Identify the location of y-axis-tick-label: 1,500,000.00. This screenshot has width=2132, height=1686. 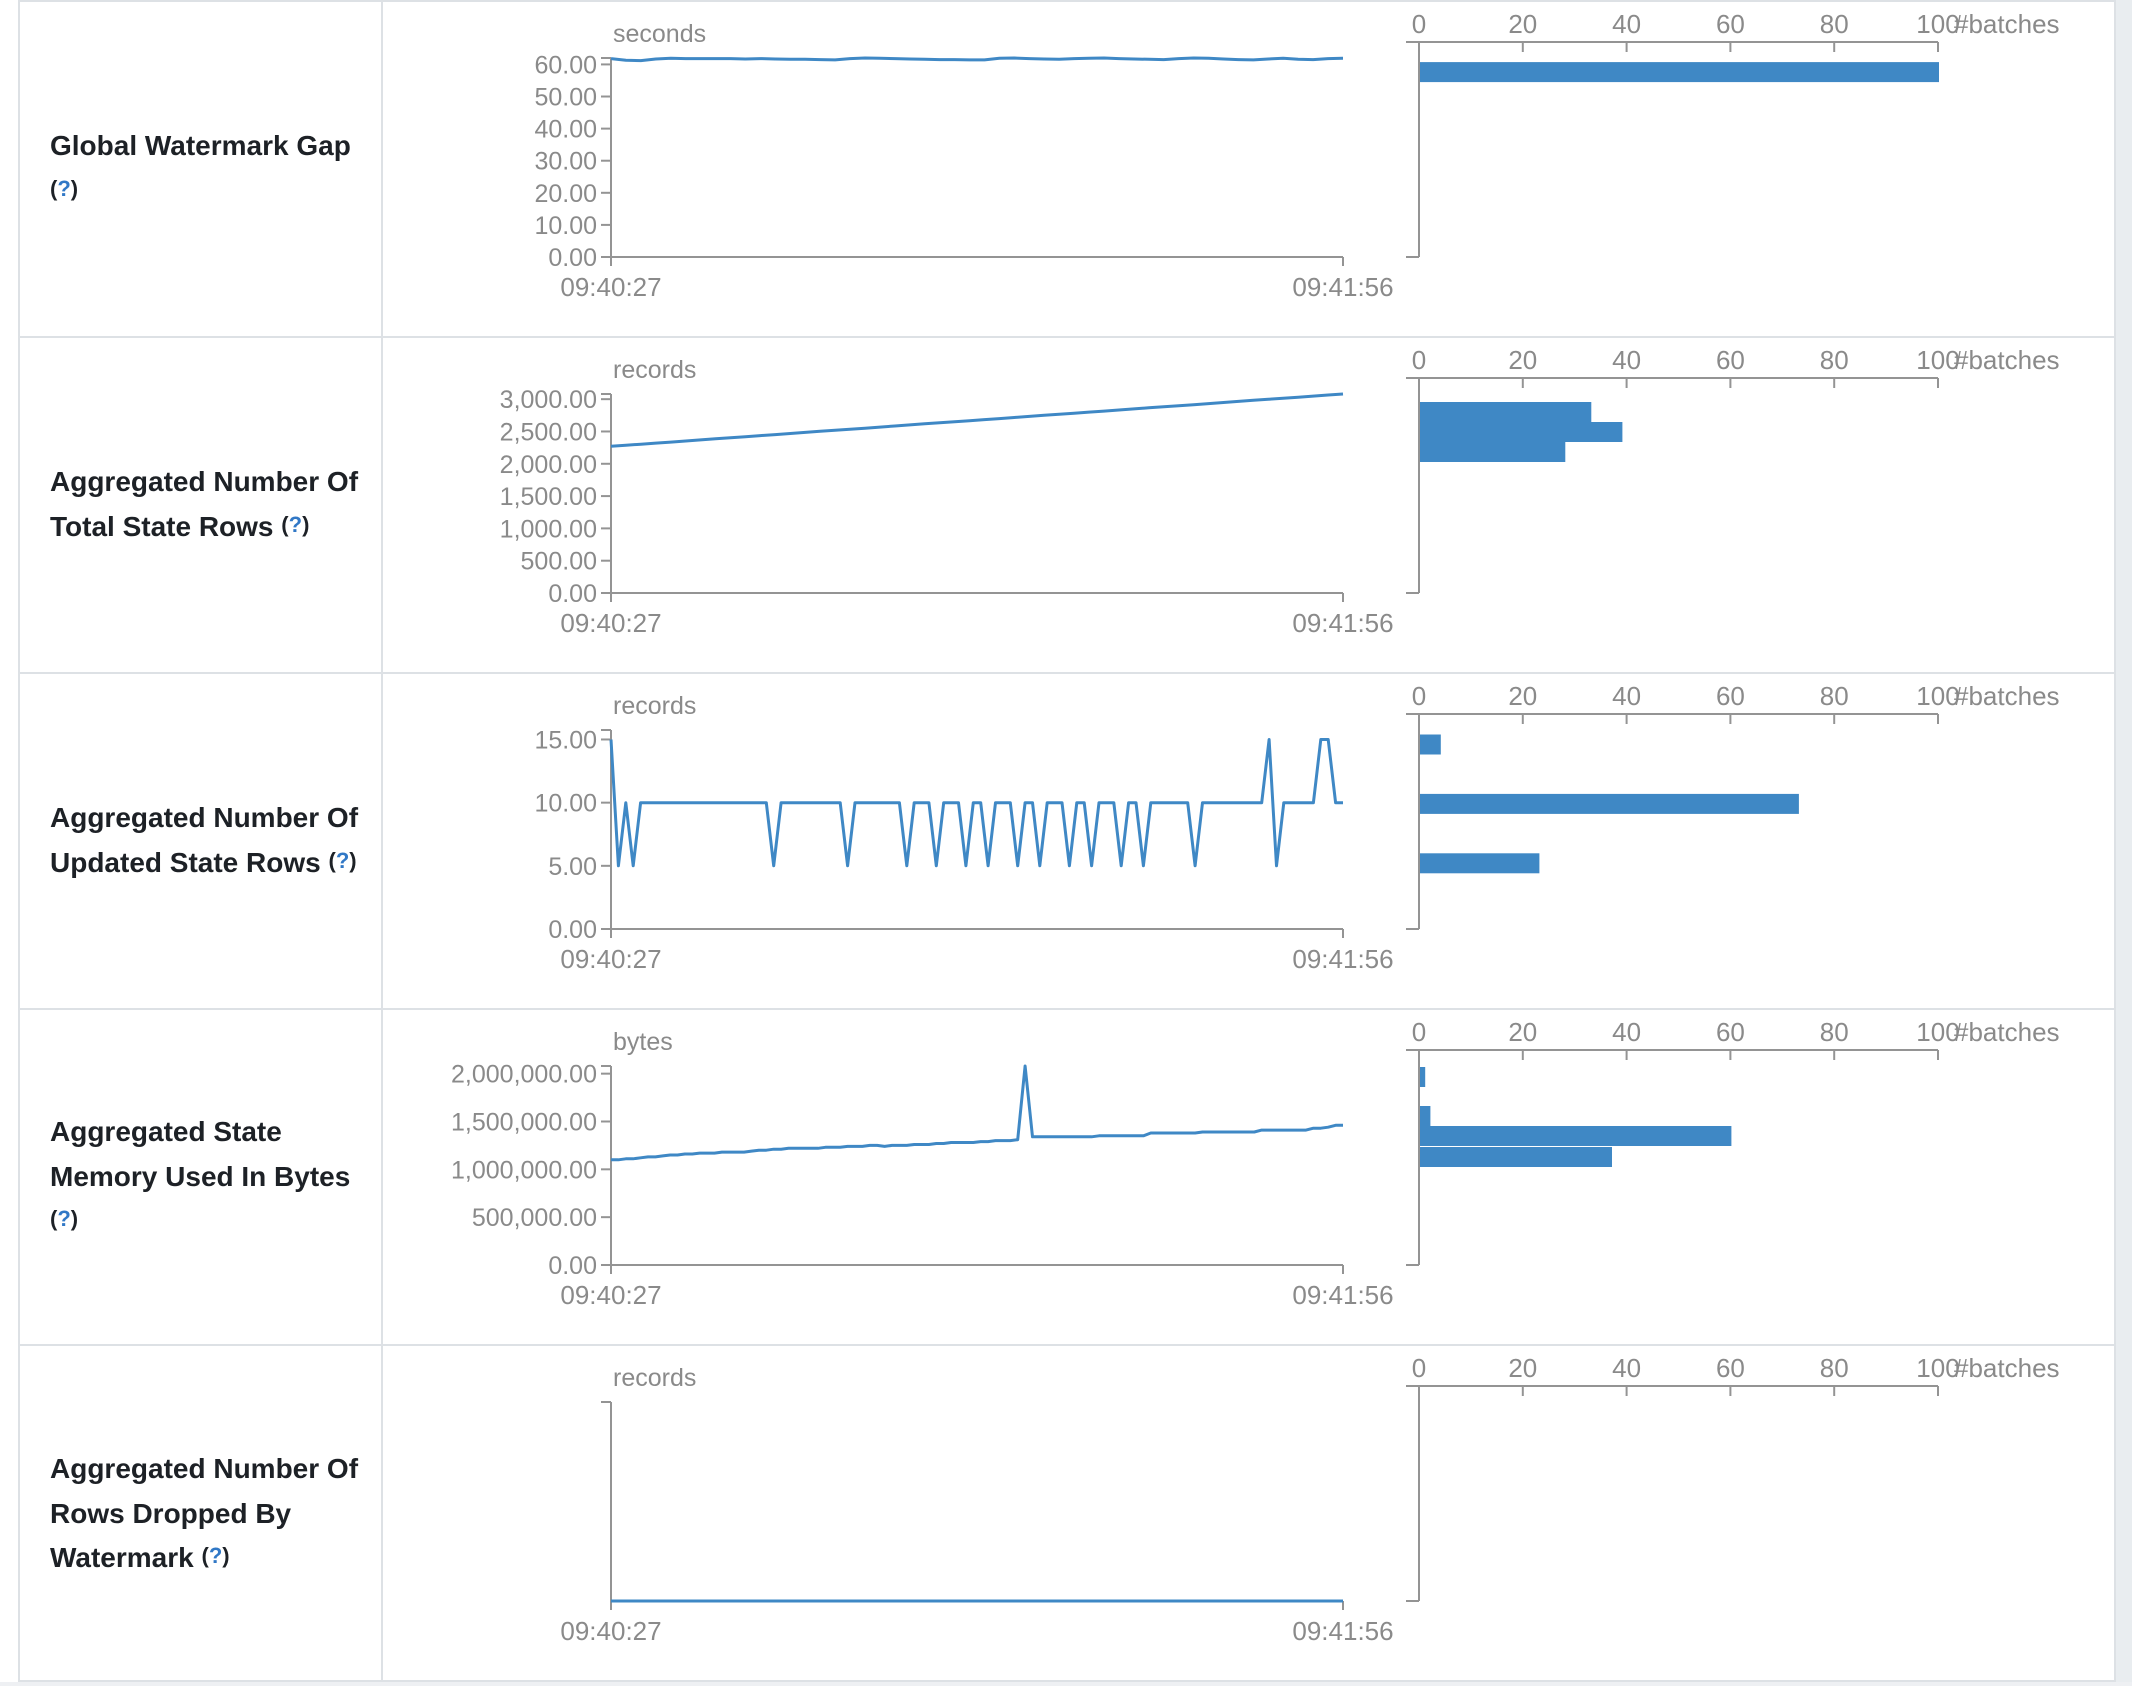
(524, 1122).